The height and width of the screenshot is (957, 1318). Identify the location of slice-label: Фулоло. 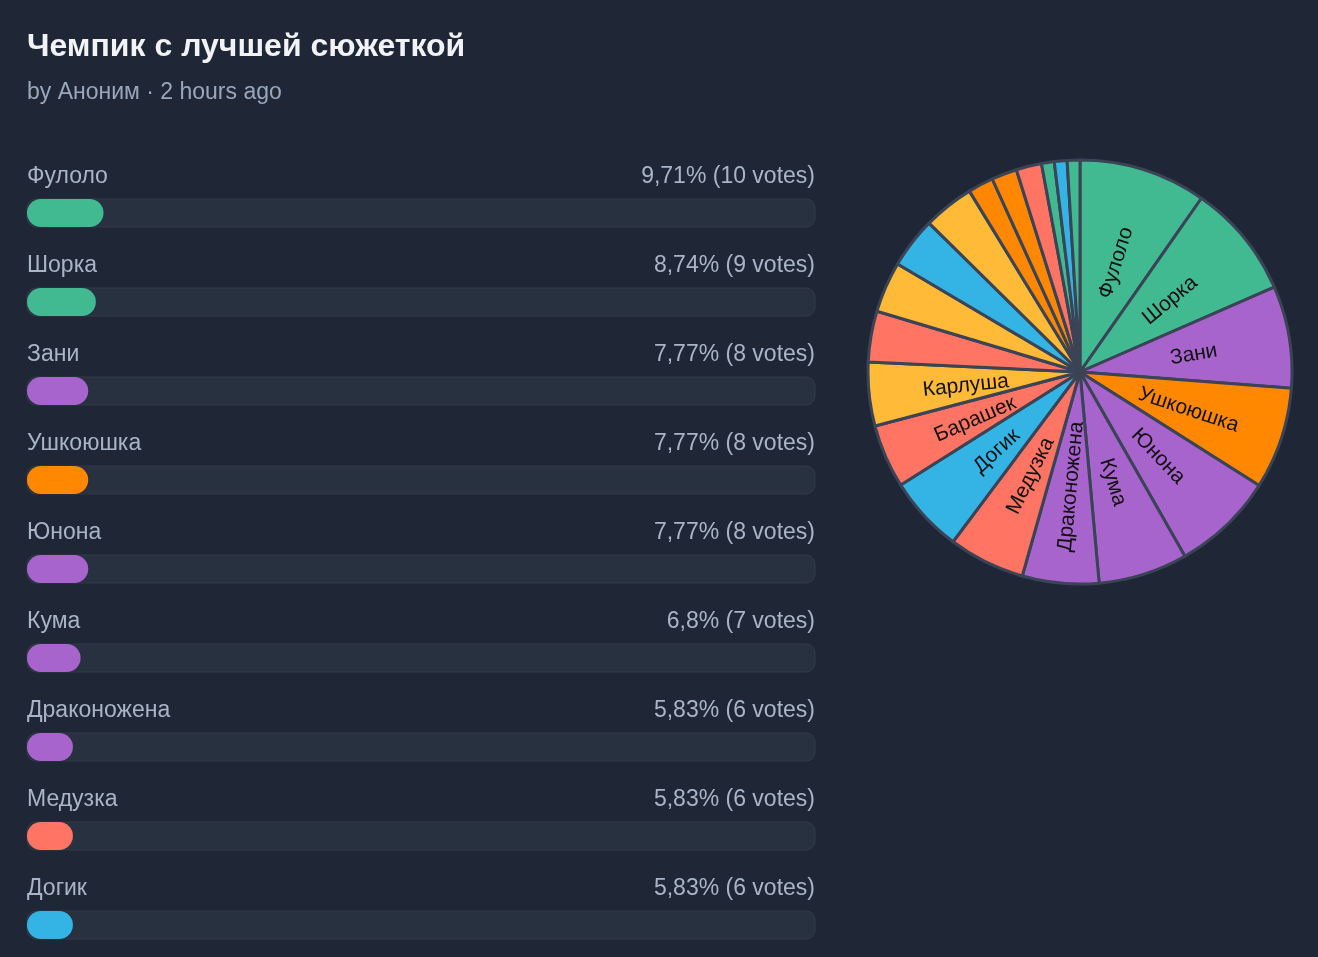
(1114, 262).